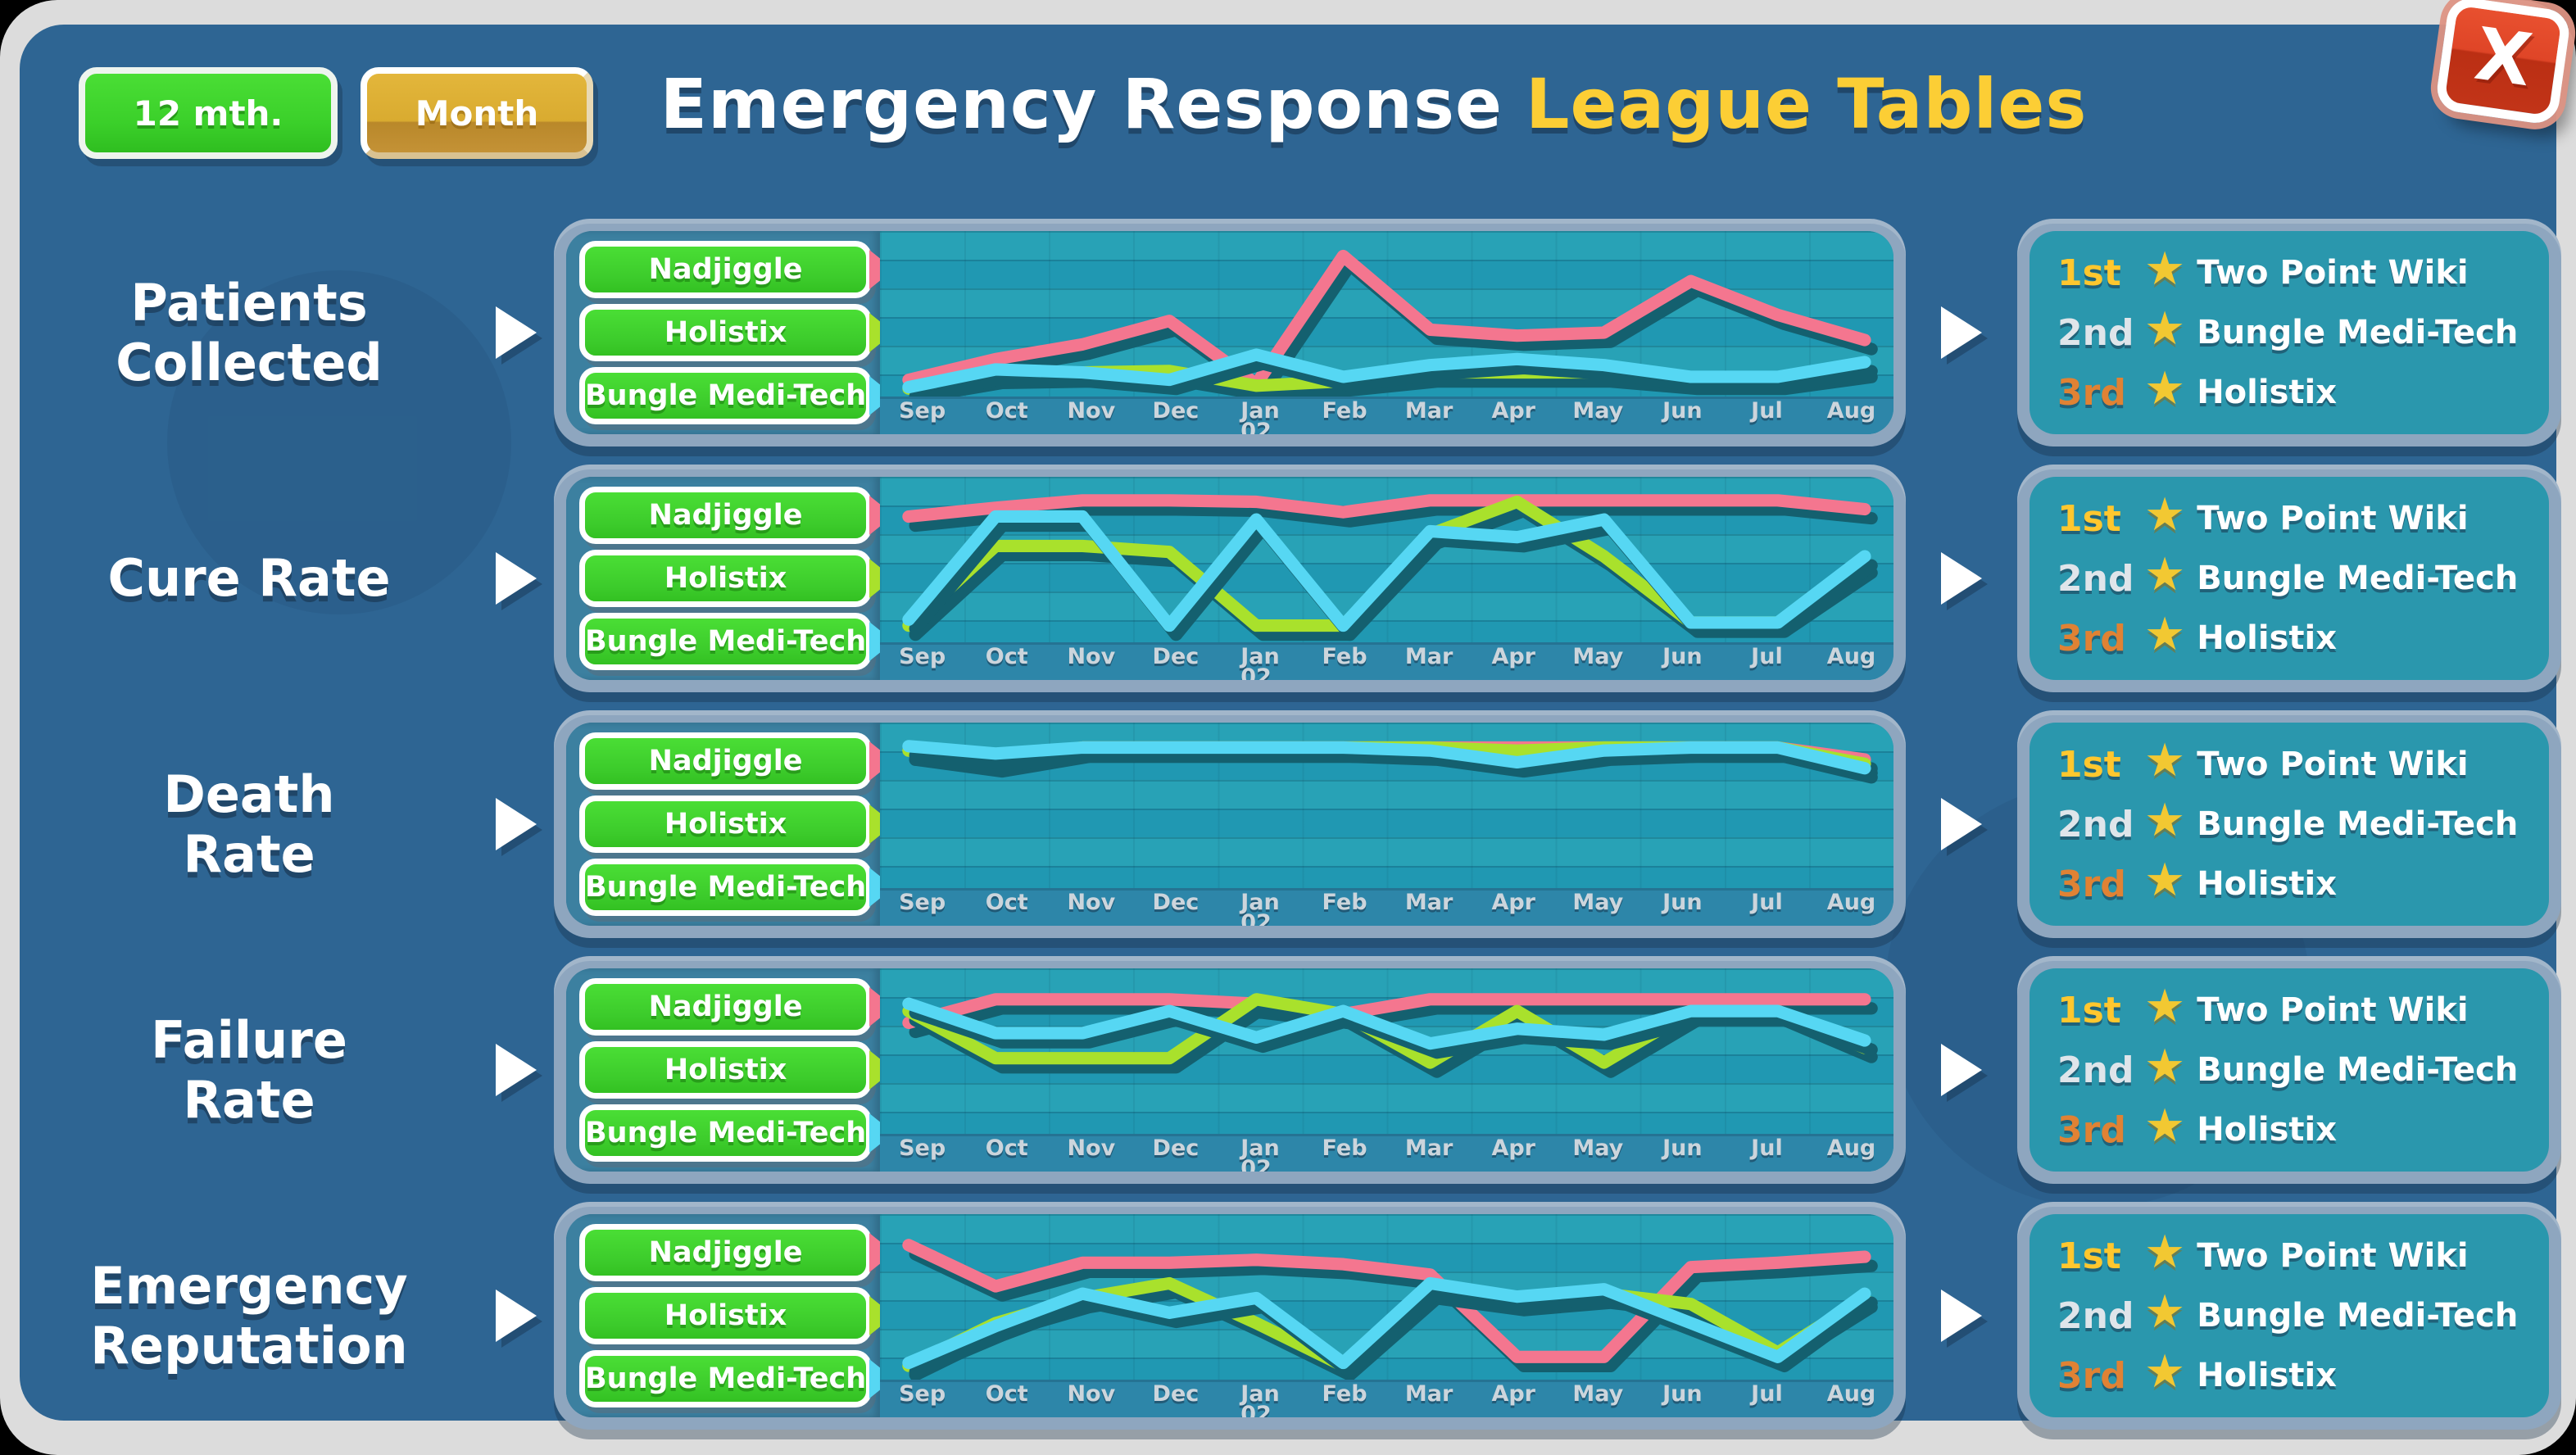 The image size is (2576, 1455). Describe the element at coordinates (725, 1252) in the screenshot. I see `team-name-label: Nadjiggle` at that location.